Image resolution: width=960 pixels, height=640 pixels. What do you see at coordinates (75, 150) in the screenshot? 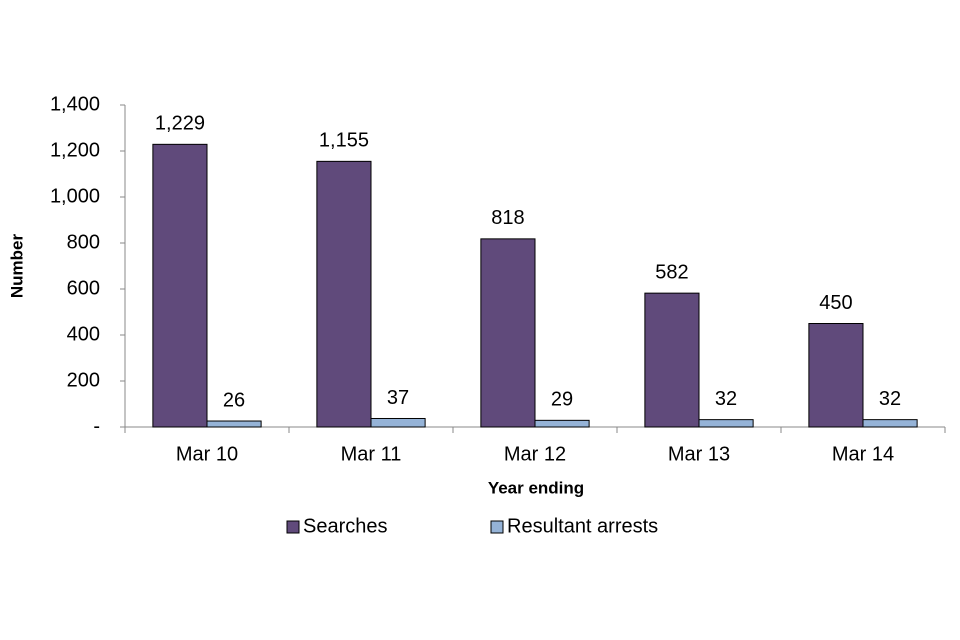
I see `y-tick-label: 1,200` at bounding box center [75, 150].